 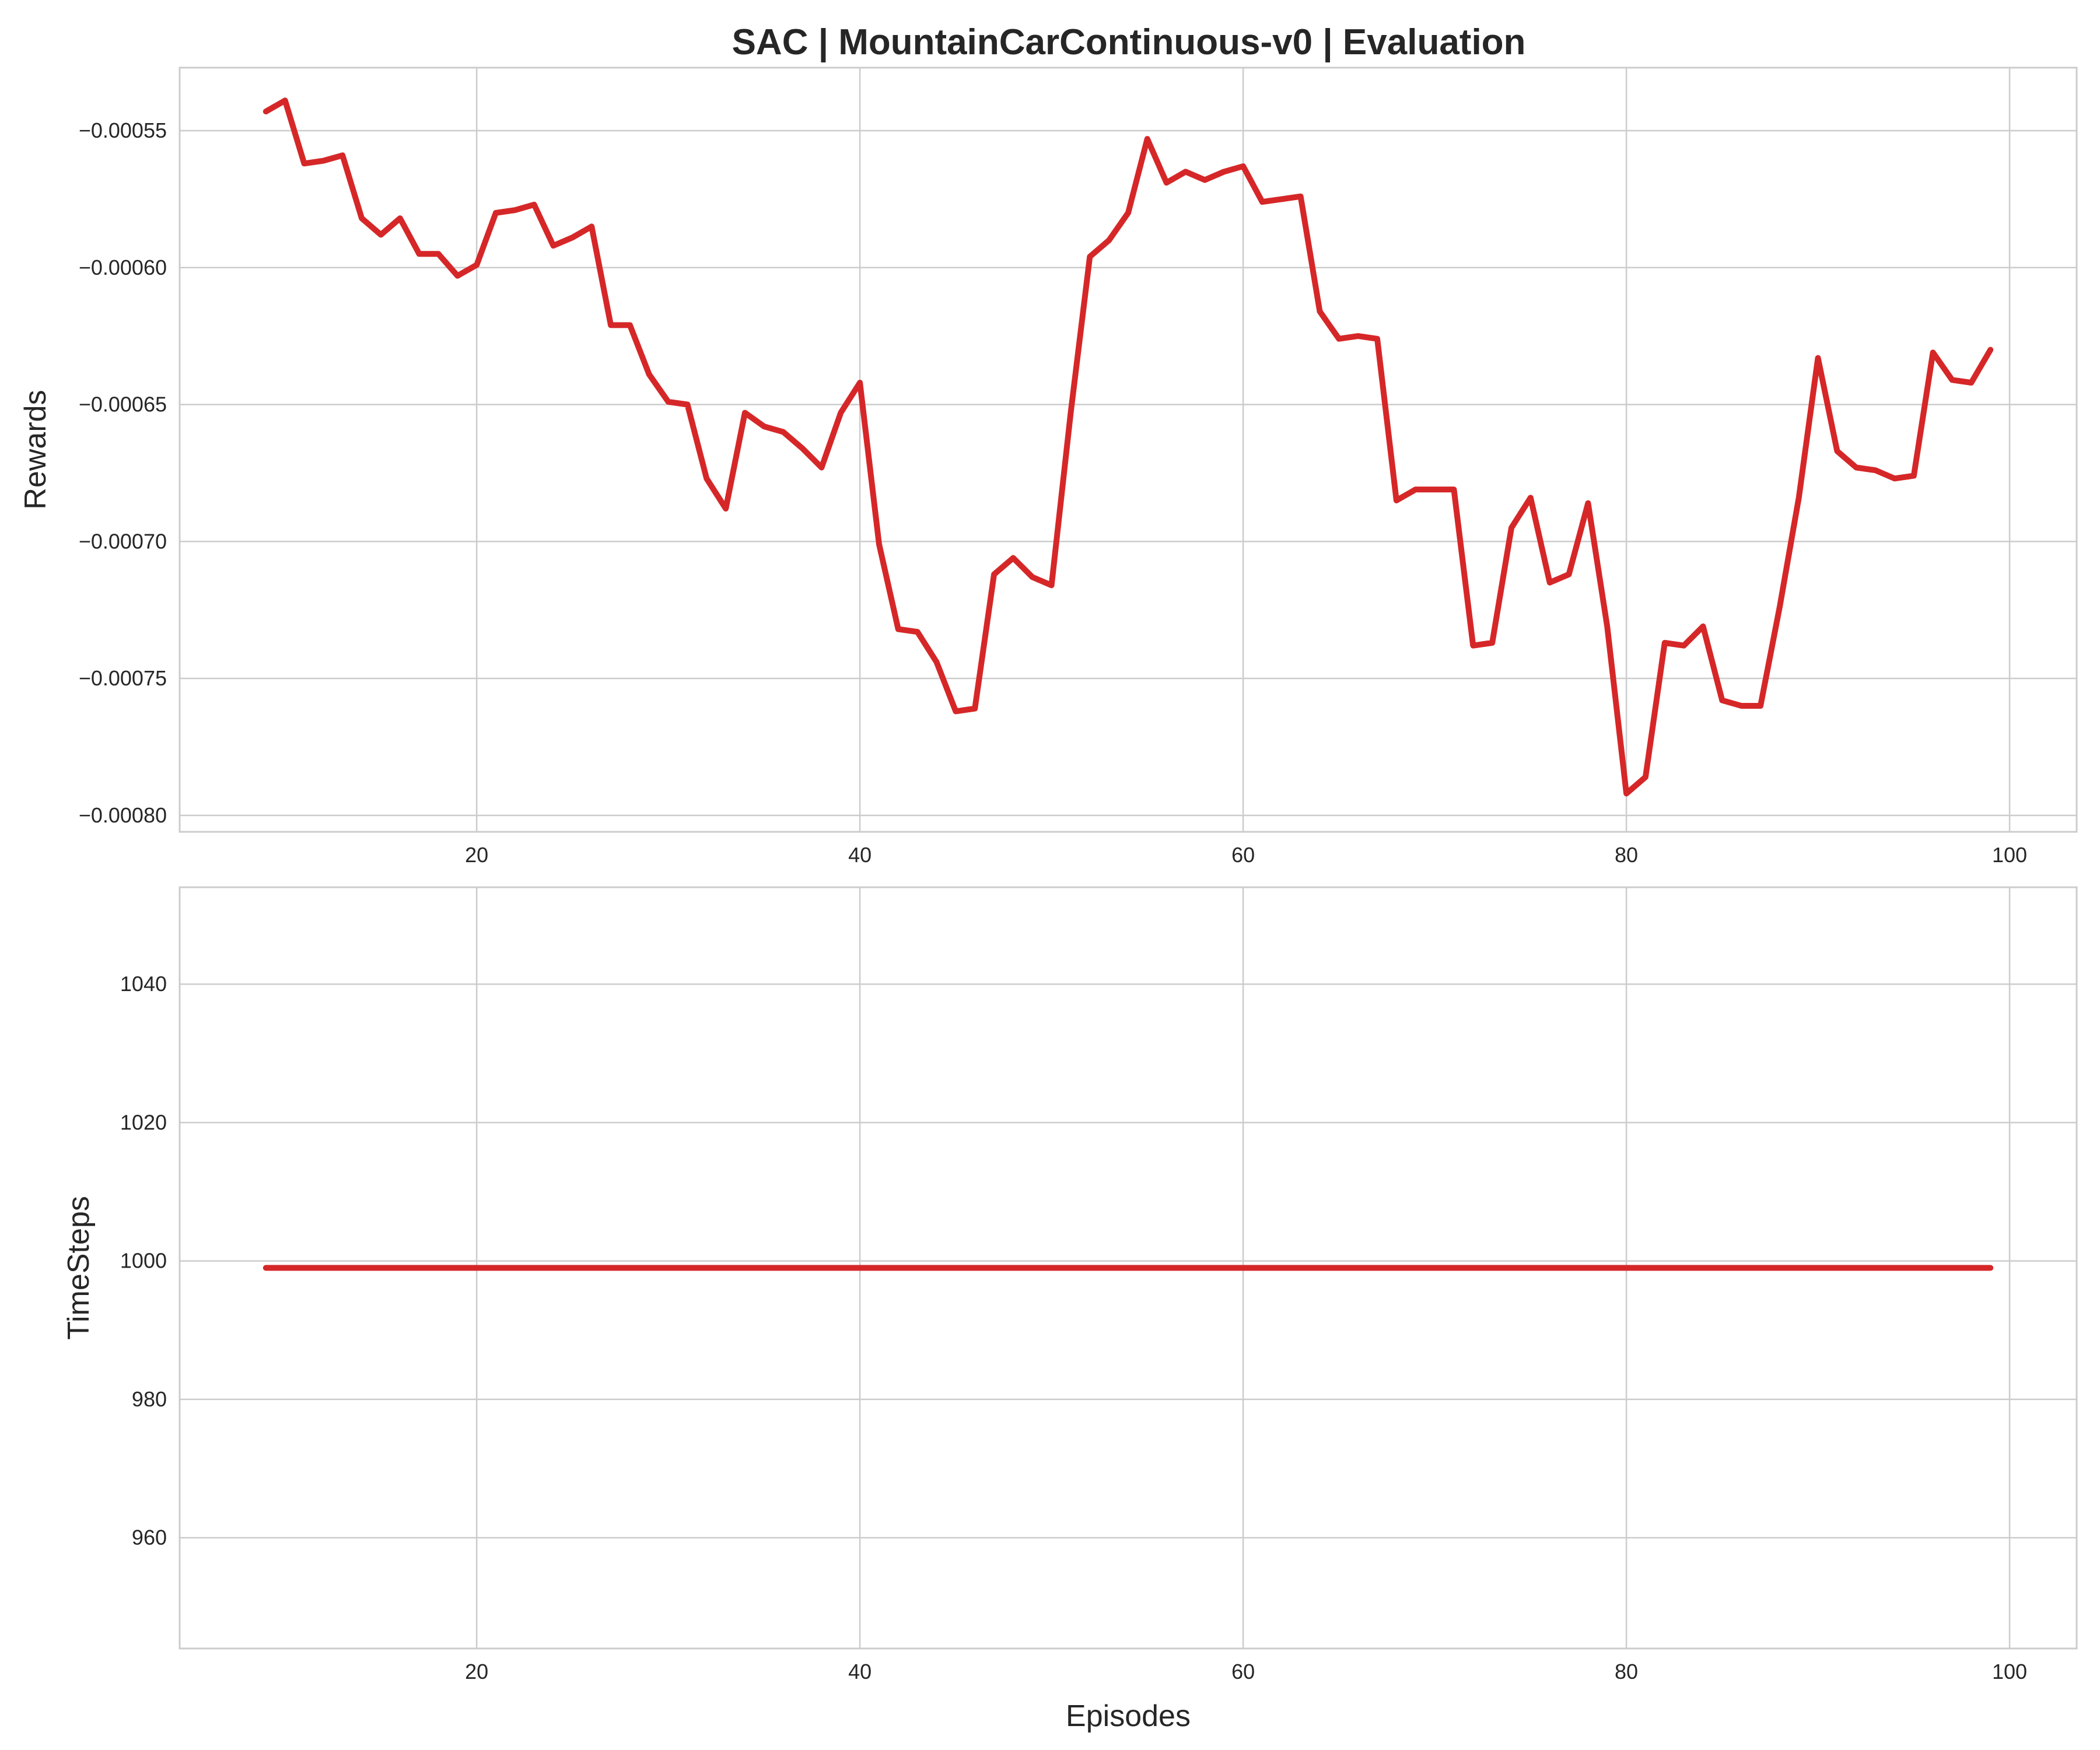 I want to click on y-axis-label: Rewards, so click(x=35, y=449).